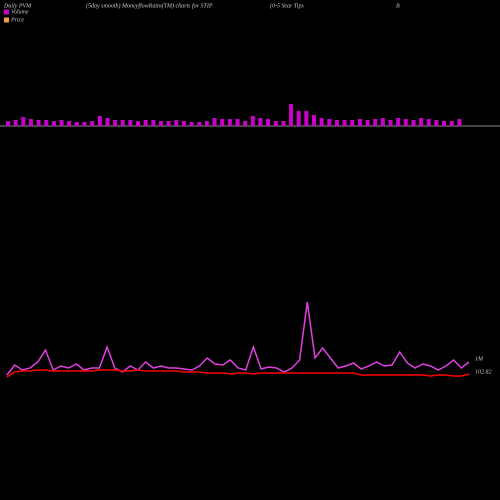  Describe the element at coordinates (17, 6) in the screenshot. I see `left-title: Daily PVM` at that location.